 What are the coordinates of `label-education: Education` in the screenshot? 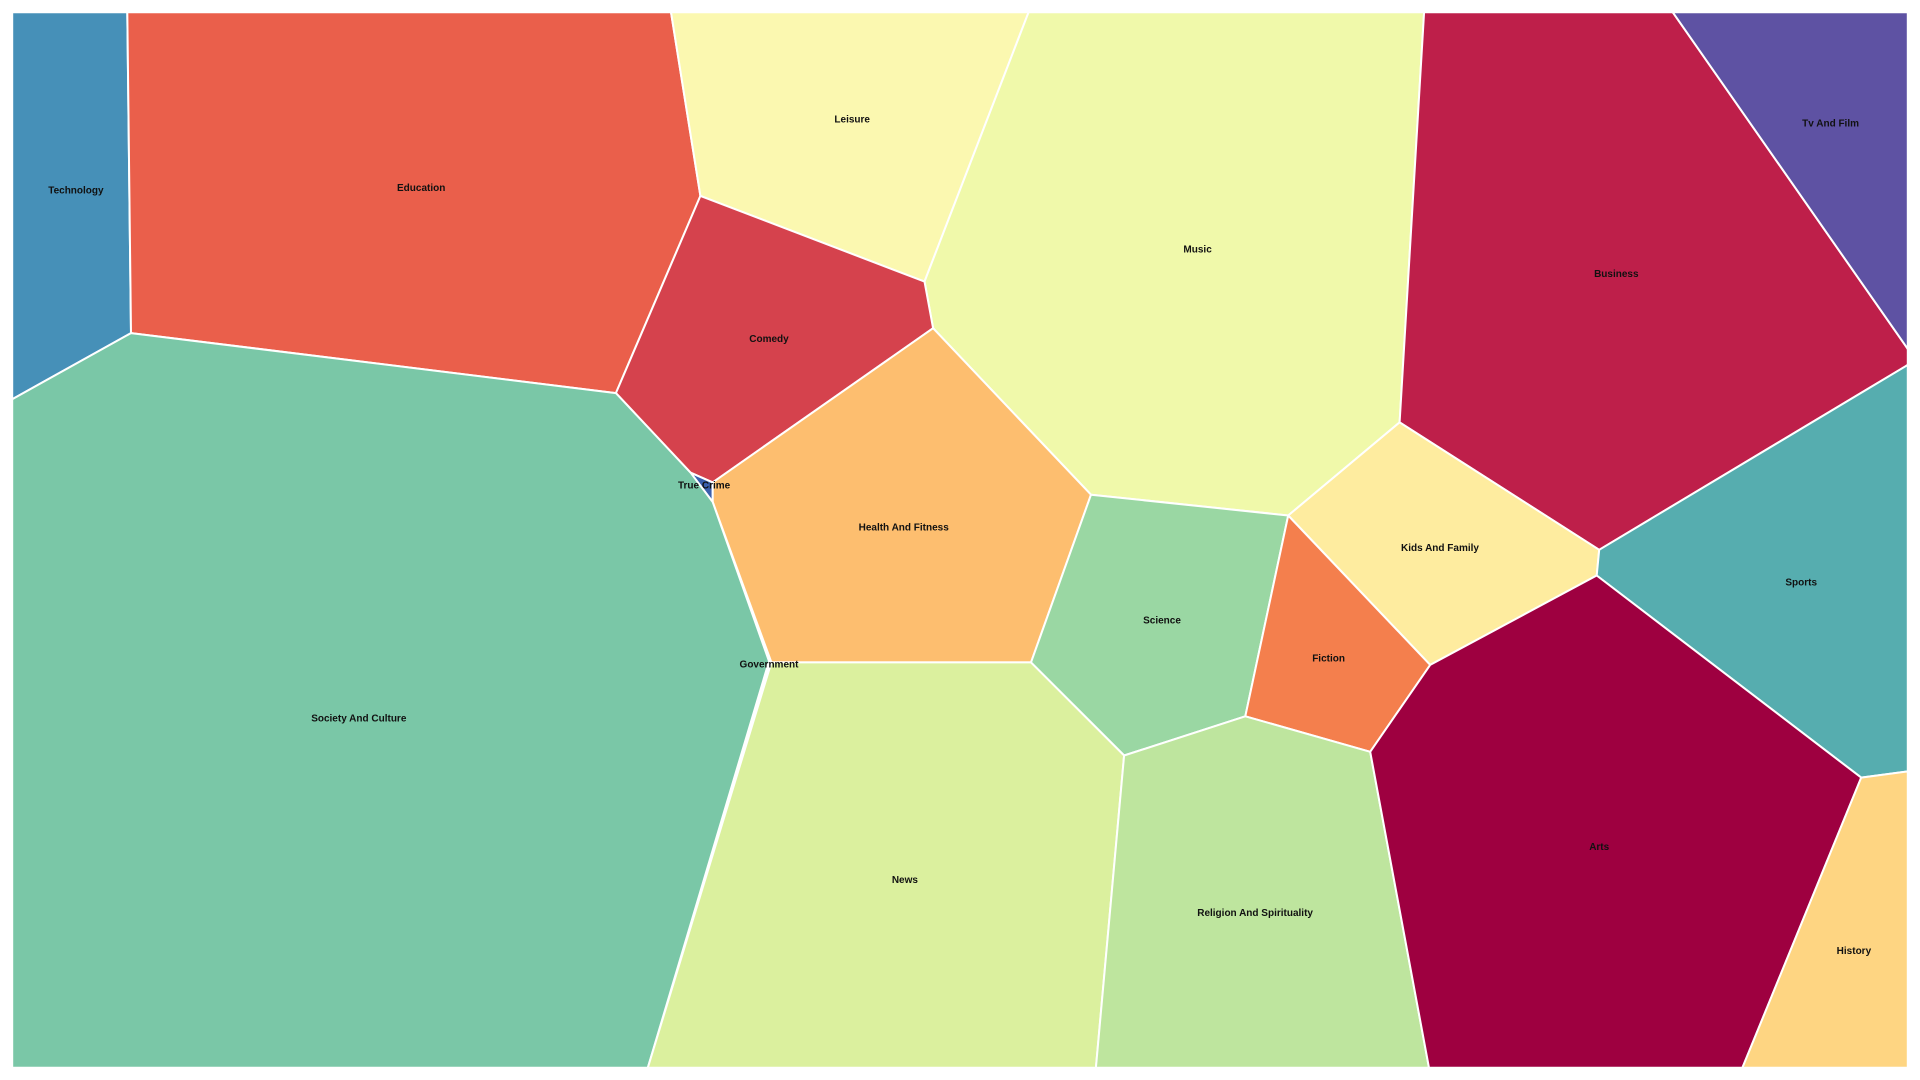 It's located at (421, 188).